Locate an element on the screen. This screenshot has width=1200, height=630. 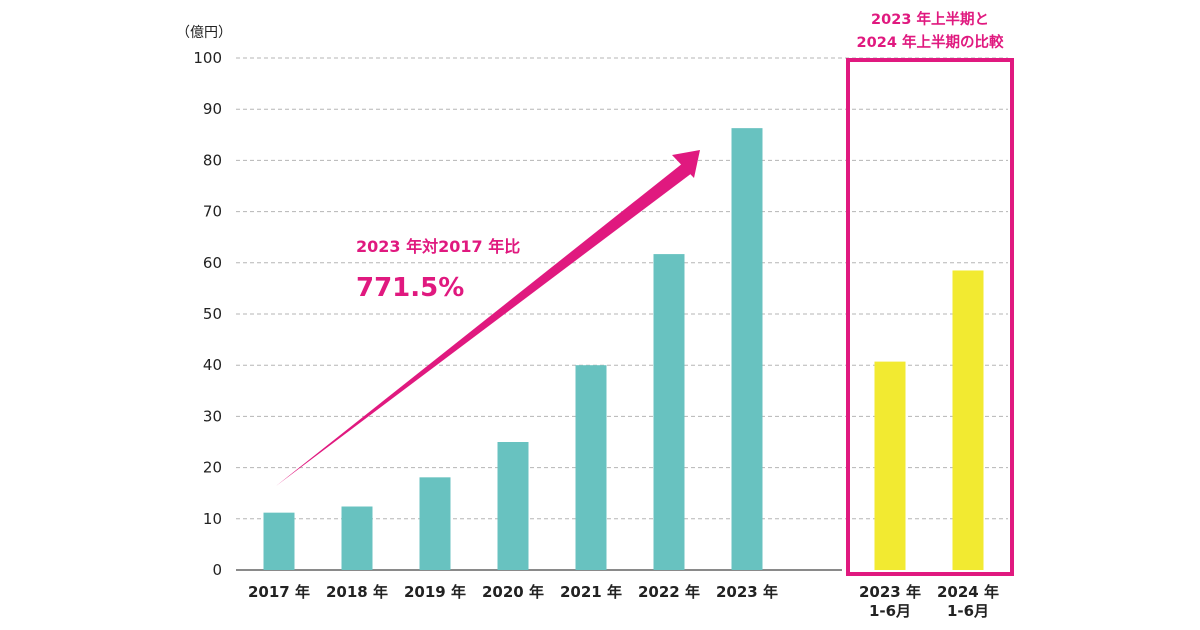
y-tick-label: 100 is located at coordinates (207, 58).